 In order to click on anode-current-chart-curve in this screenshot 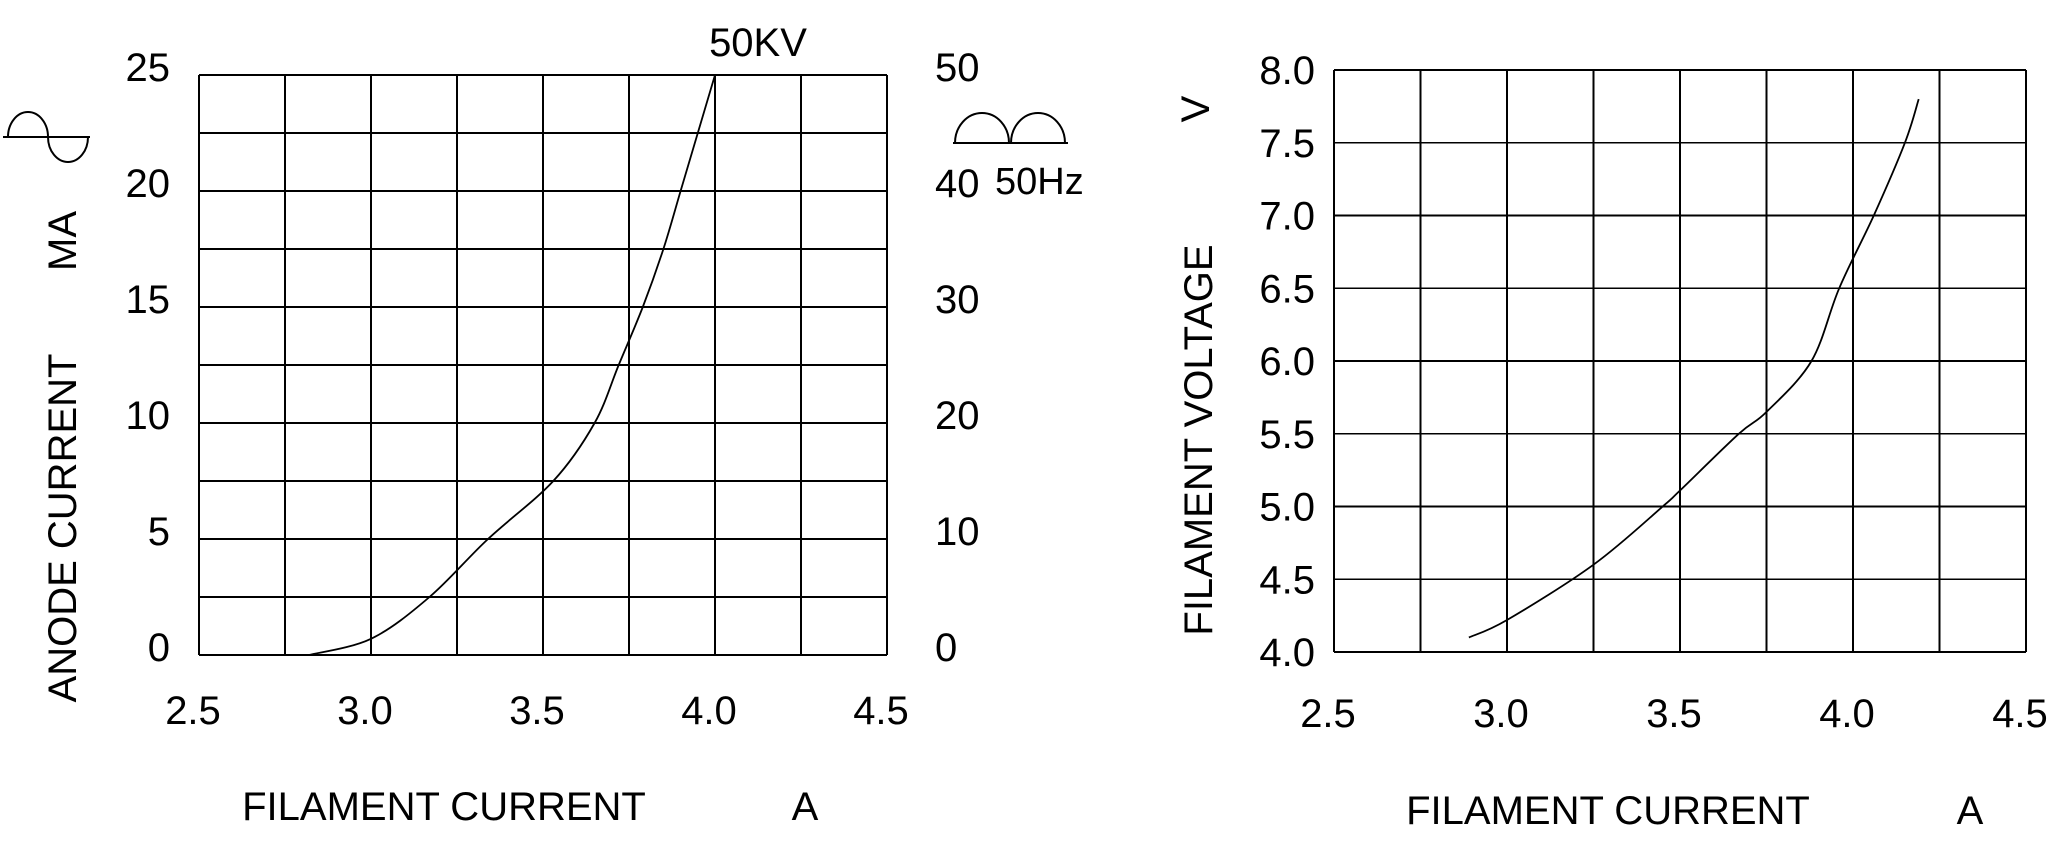, I will do `click(512, 365)`.